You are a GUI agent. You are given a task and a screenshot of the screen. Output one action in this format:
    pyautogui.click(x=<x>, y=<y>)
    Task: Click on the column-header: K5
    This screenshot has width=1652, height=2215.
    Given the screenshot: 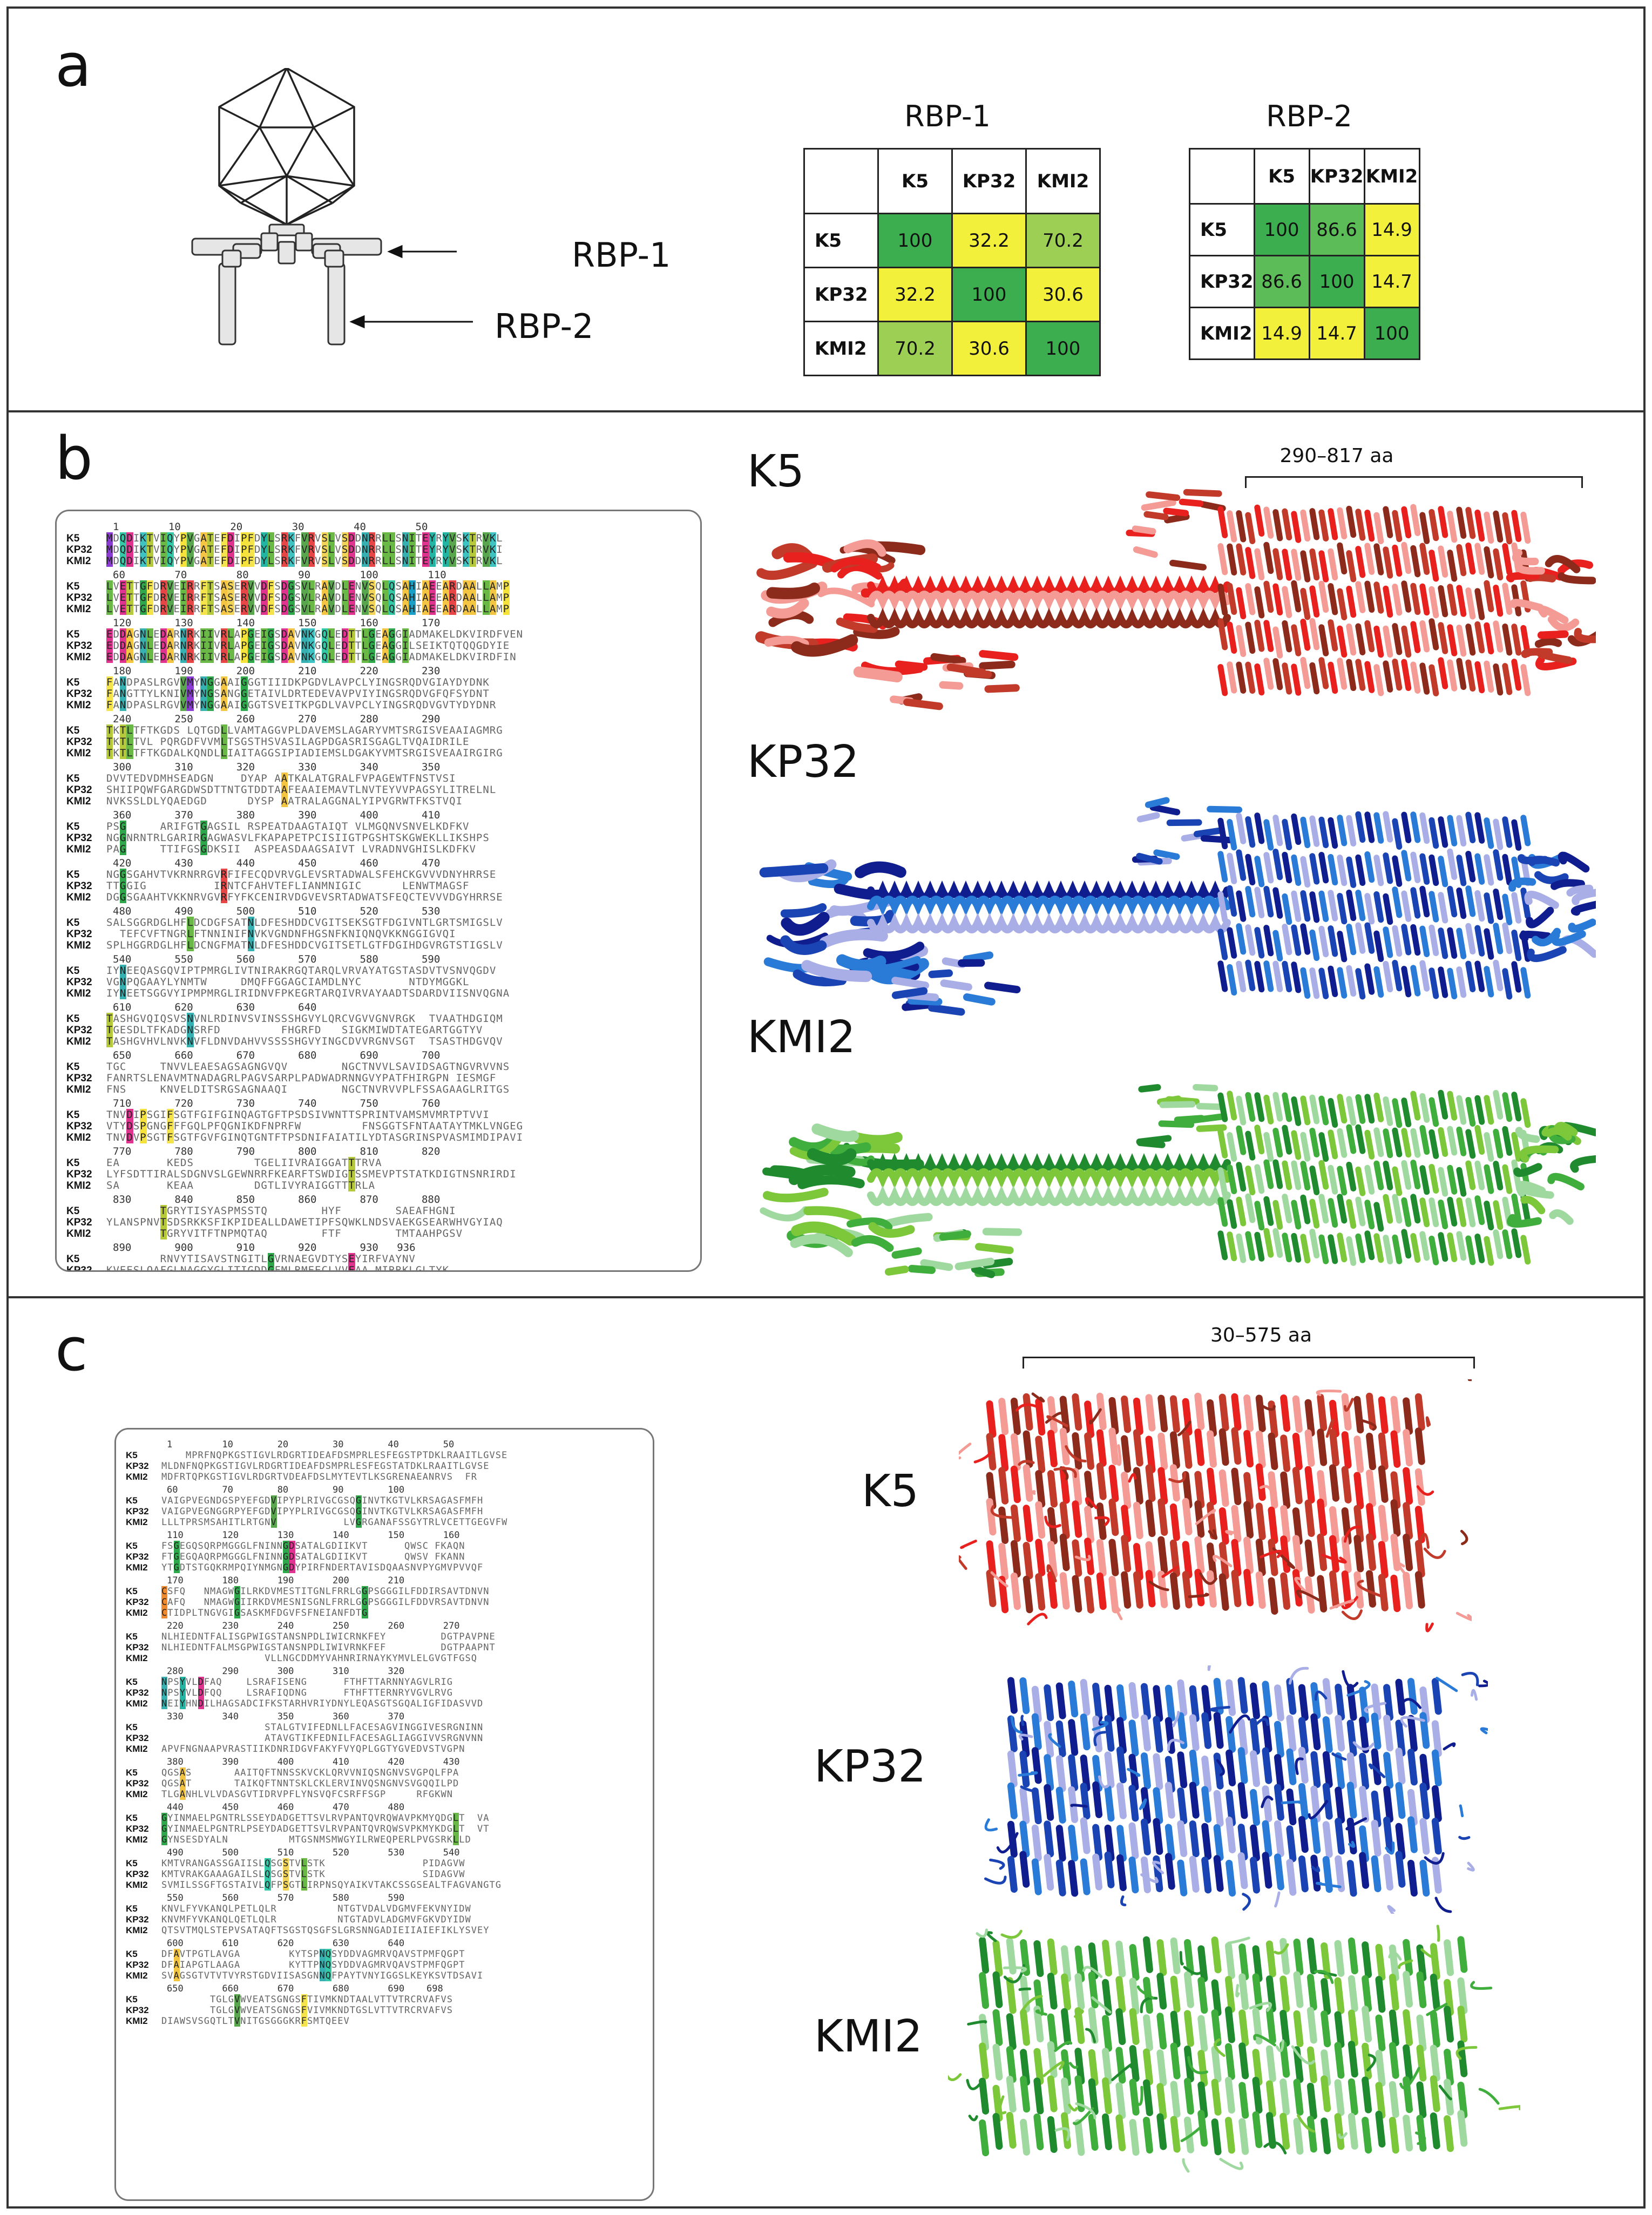 What is the action you would take?
    pyautogui.click(x=915, y=181)
    